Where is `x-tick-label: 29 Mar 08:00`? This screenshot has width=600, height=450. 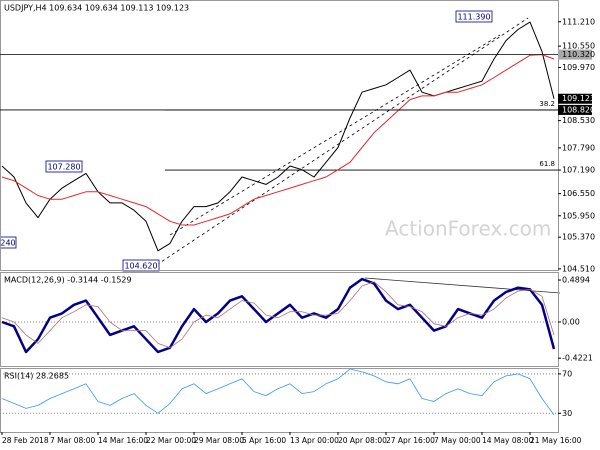
x-tick-label: 29 Mar 08:00 is located at coordinates (219, 440).